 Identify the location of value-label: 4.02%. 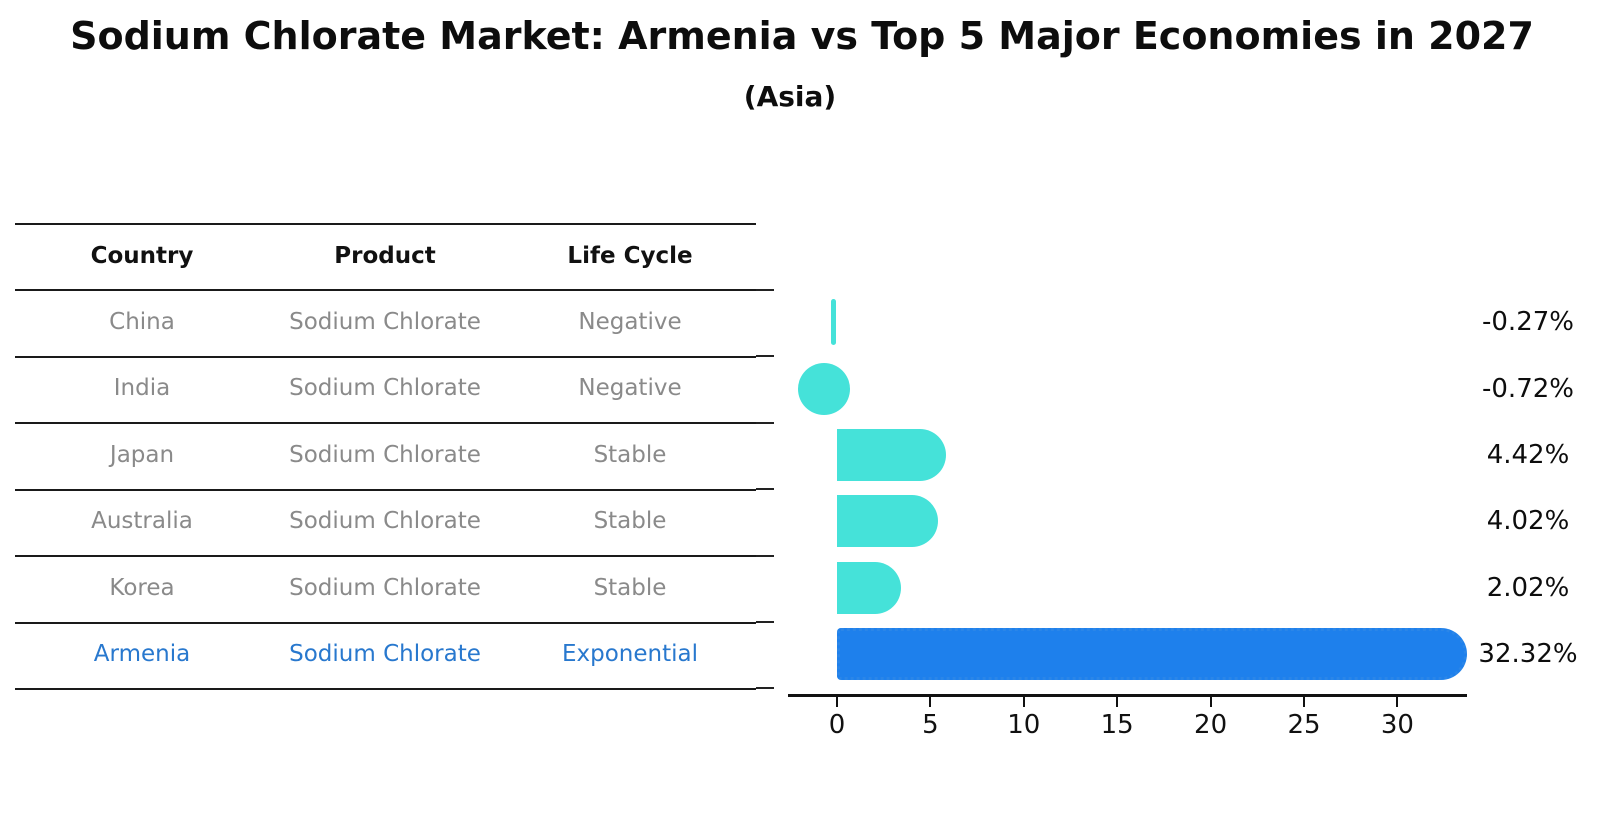
(1528, 521).